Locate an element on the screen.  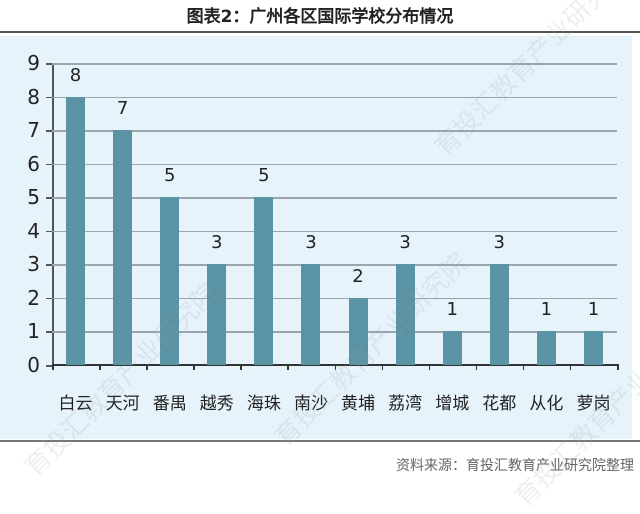
value-label: 8 is located at coordinates (75, 75).